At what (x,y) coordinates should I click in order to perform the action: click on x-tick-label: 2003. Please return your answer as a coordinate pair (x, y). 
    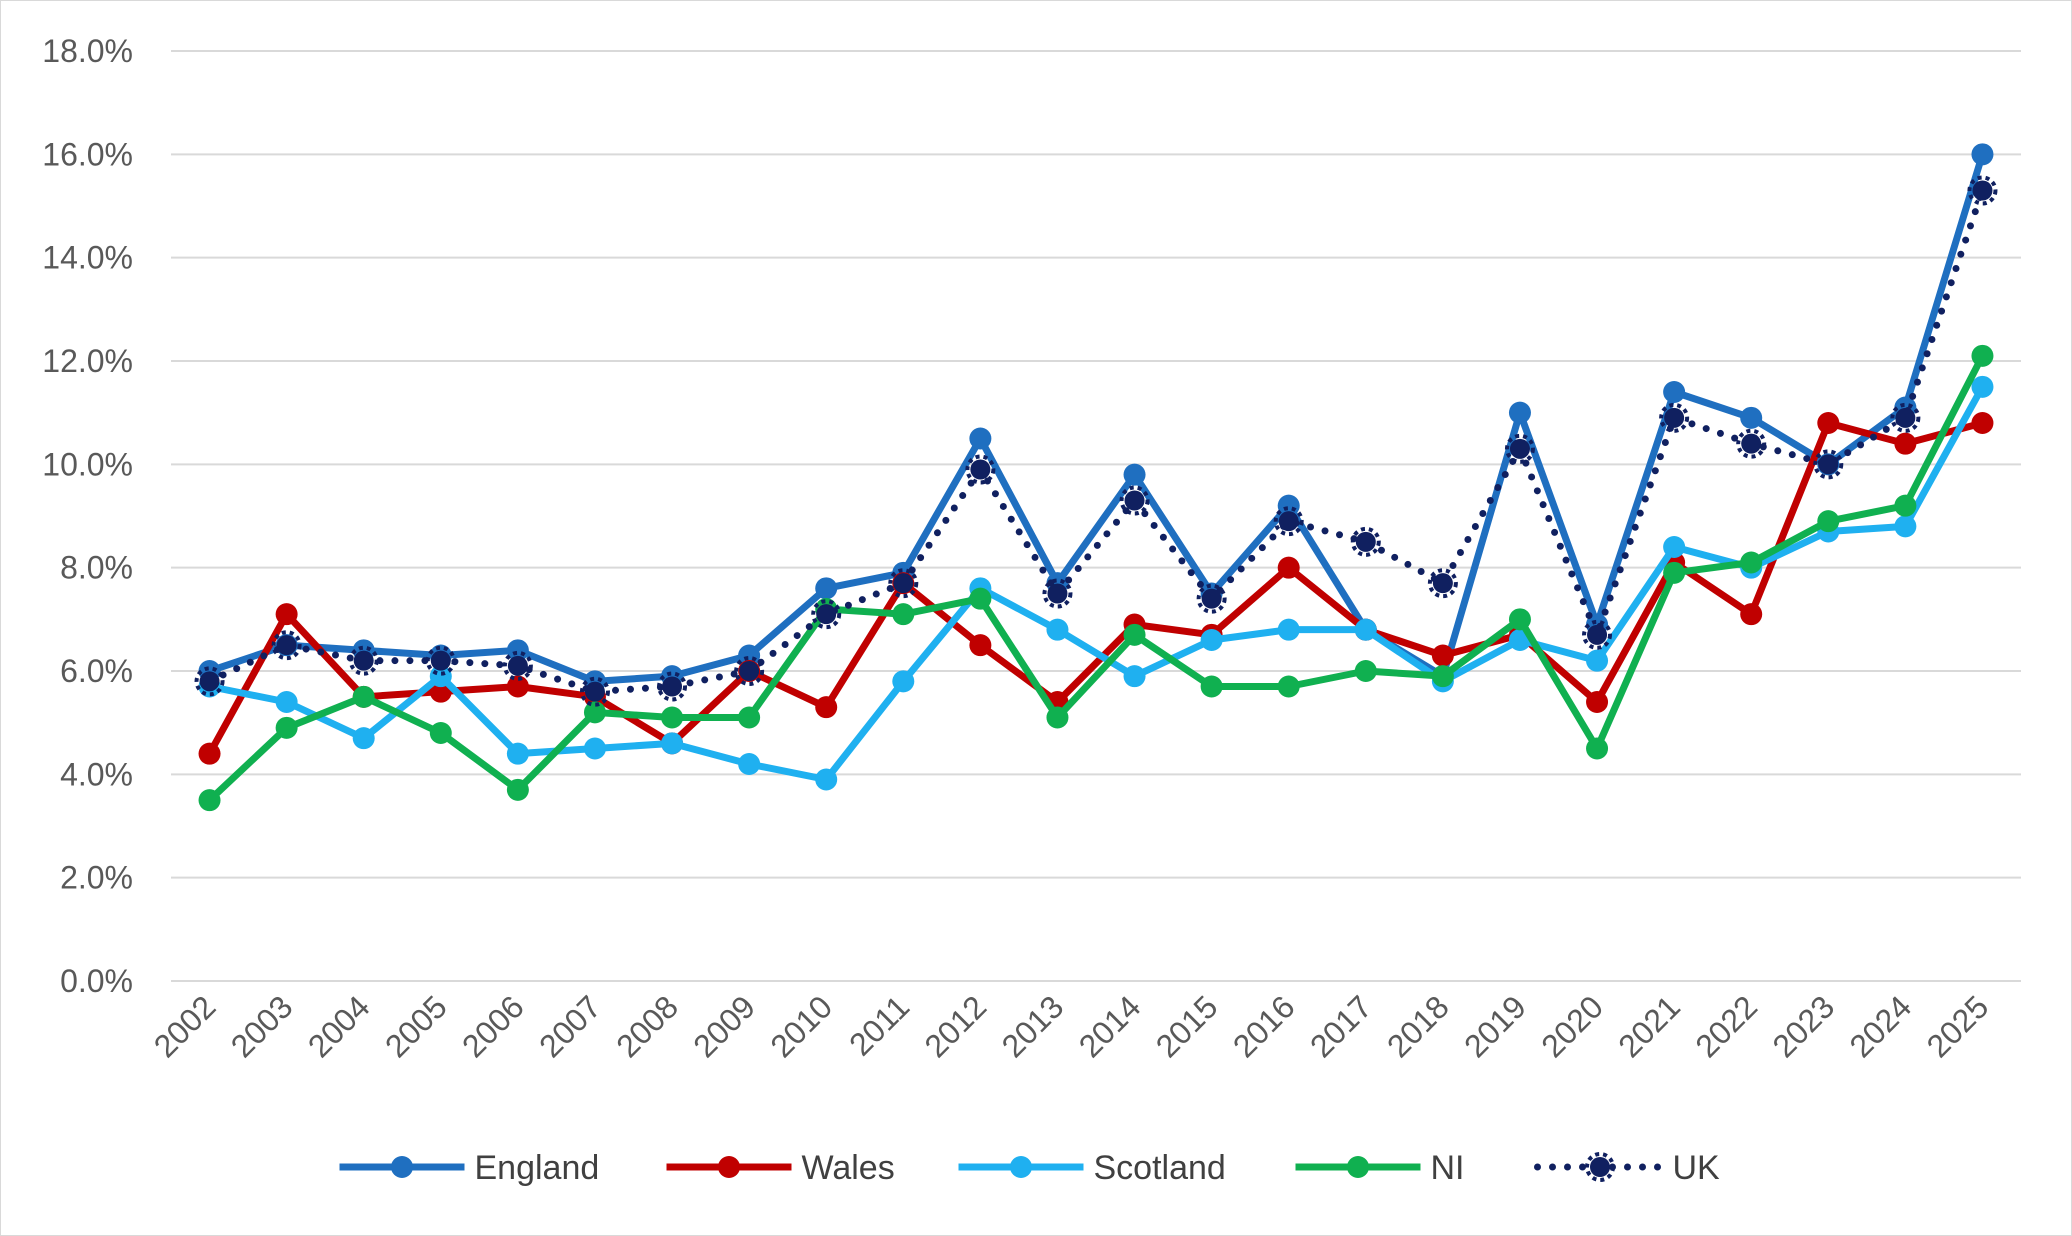
    Looking at the image, I should click on (262, 1026).